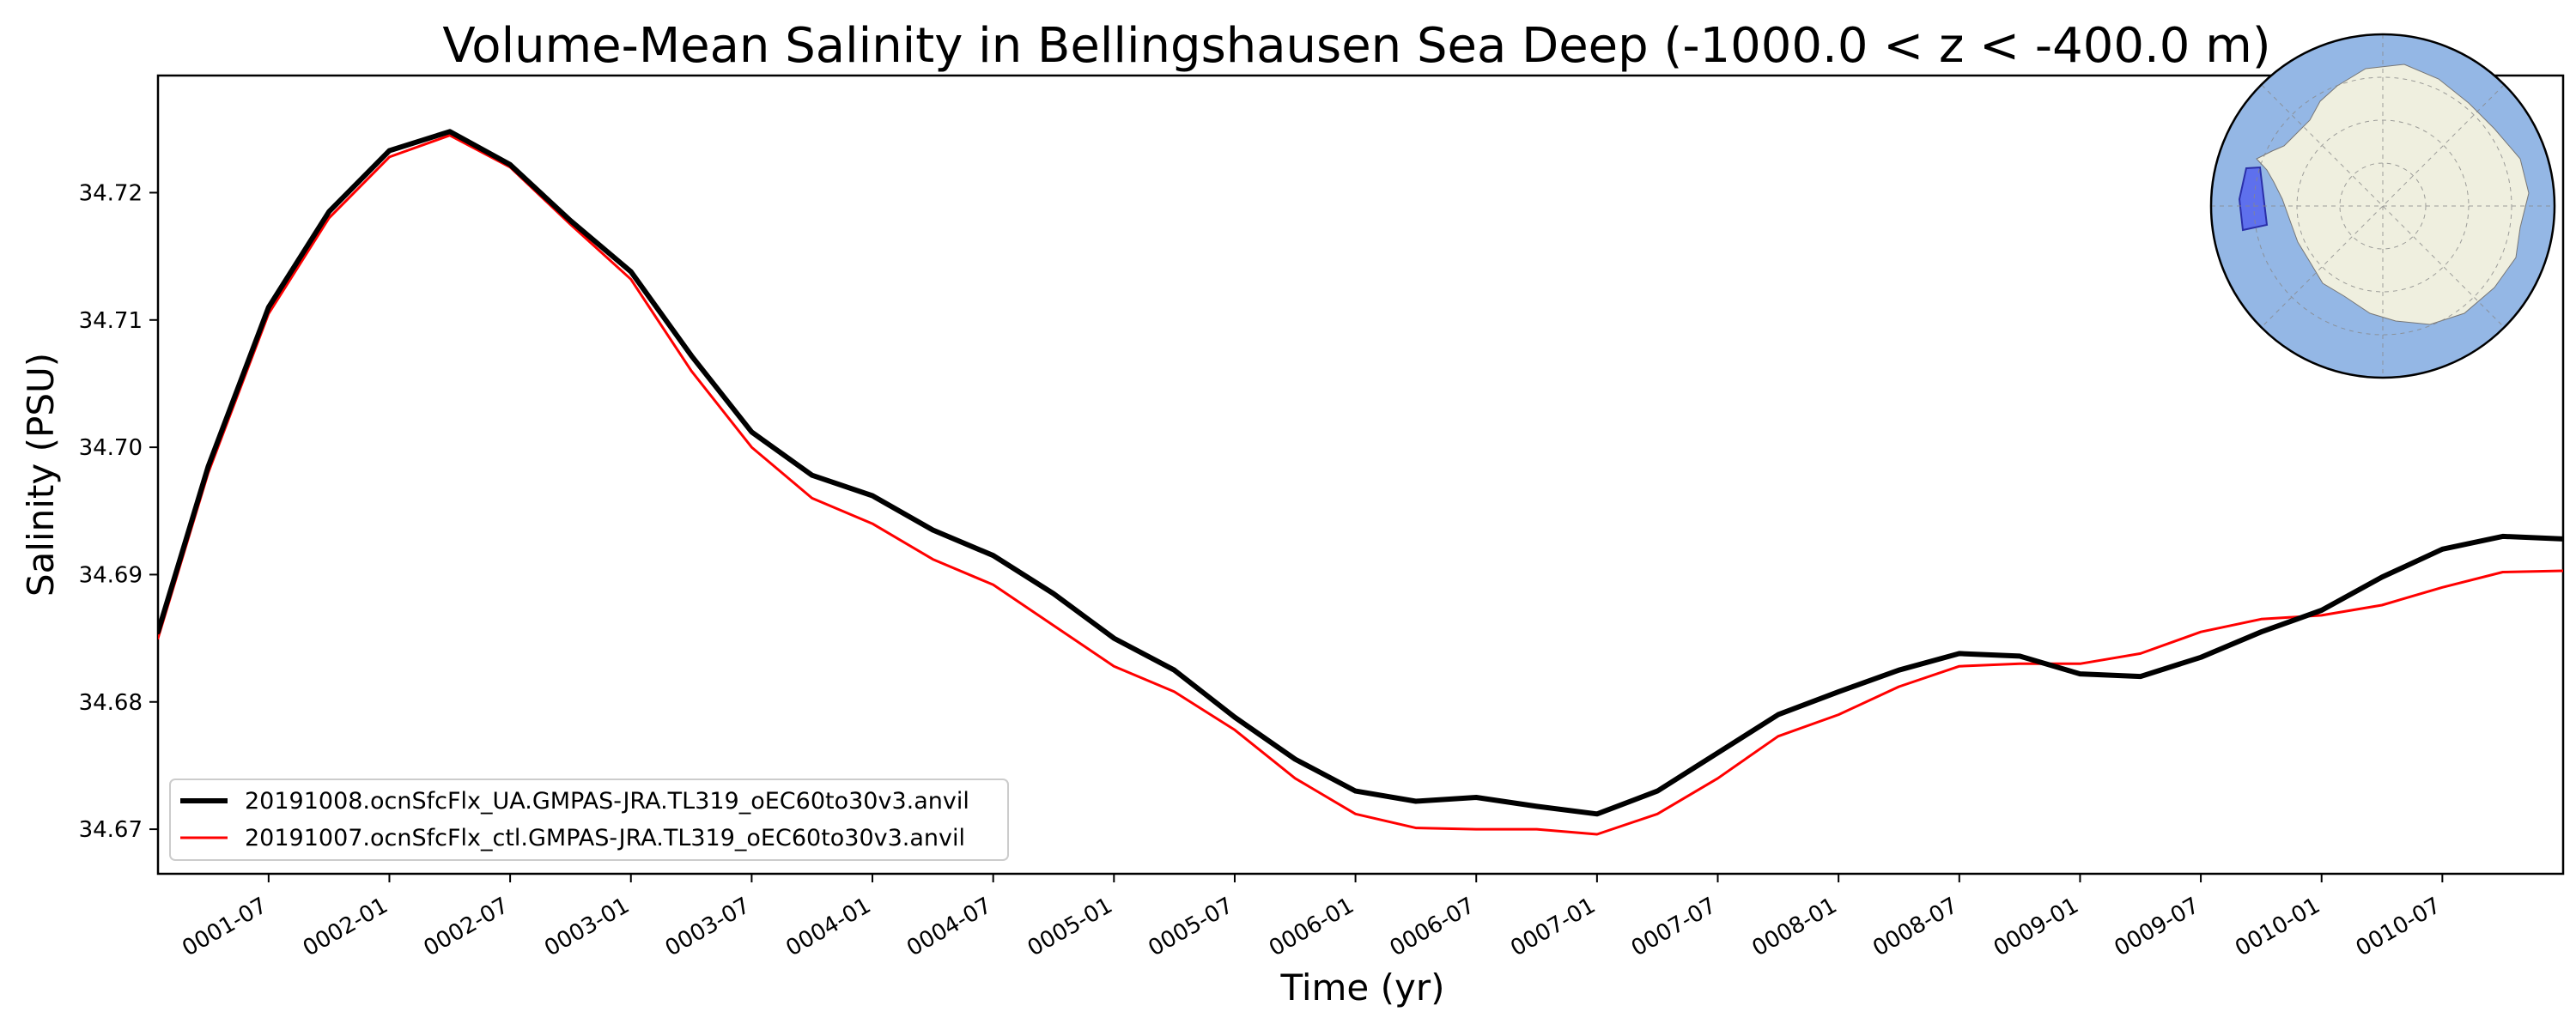 The width and height of the screenshot is (2576, 1030). Describe the element at coordinates (2036, 927) in the screenshot. I see `x-tick-label: 0009-01` at that location.